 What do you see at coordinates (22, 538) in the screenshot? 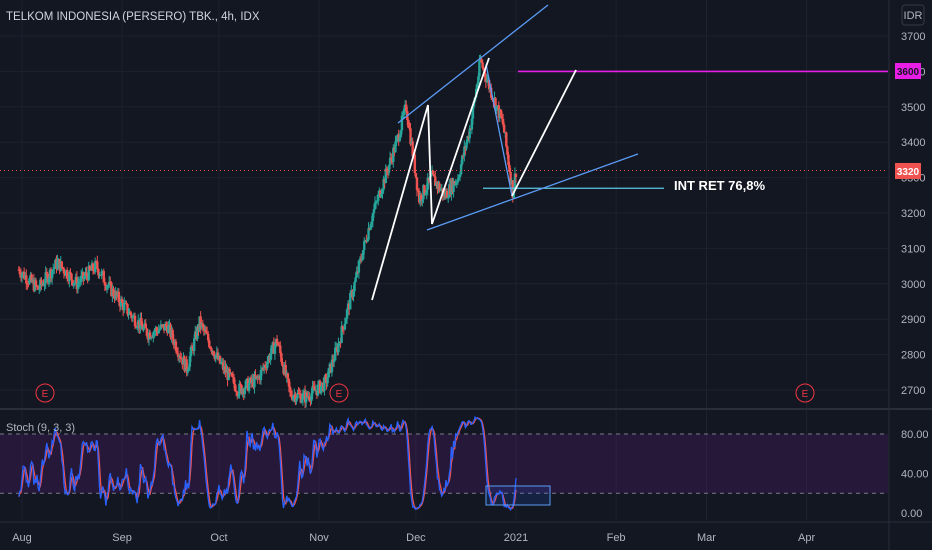
I see `time-tick-0: Aug` at bounding box center [22, 538].